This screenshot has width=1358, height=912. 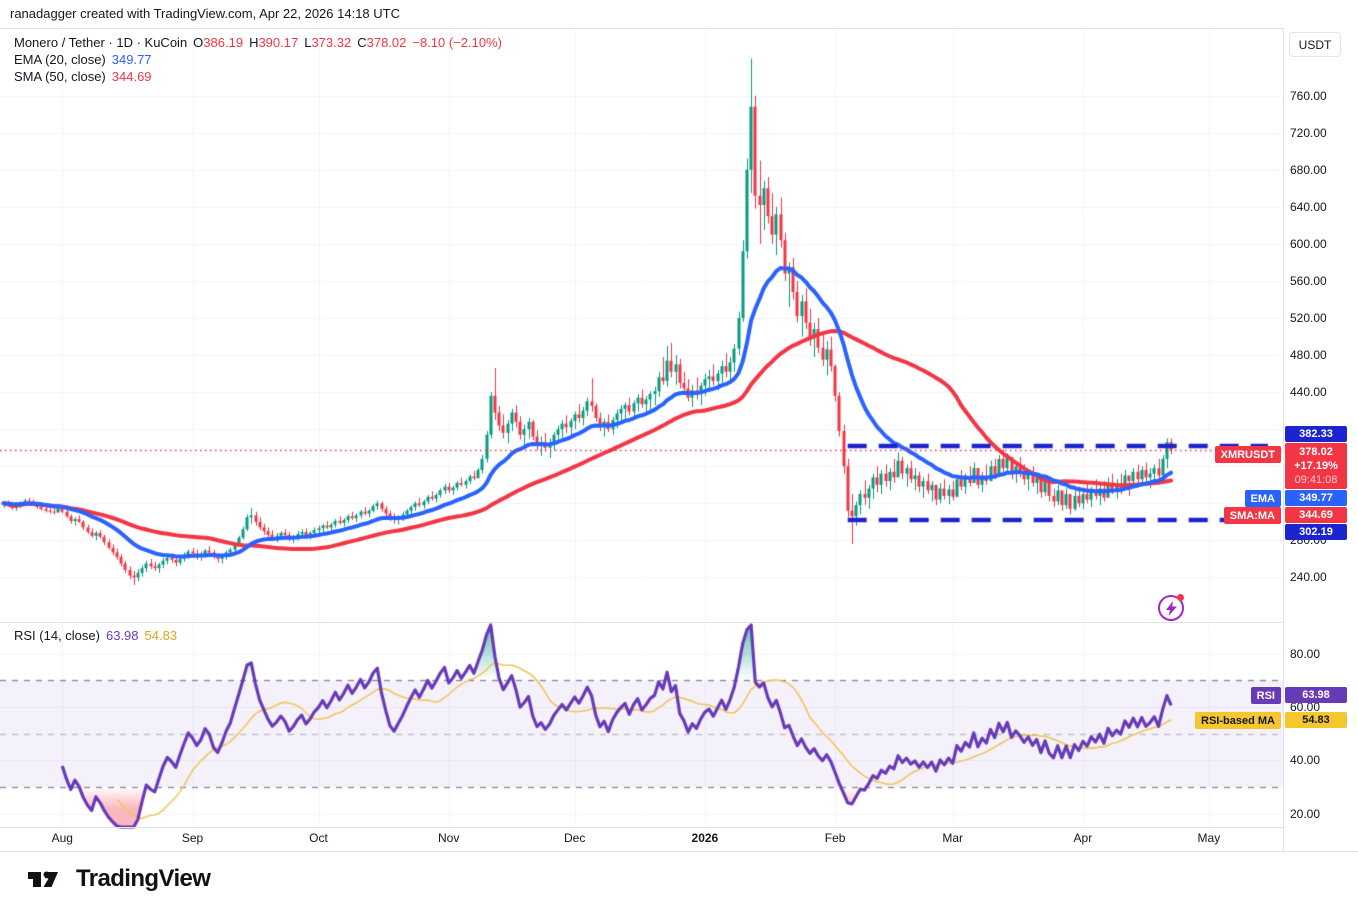 What do you see at coordinates (1308, 95) in the screenshot?
I see `price-axis-label: 760.00` at bounding box center [1308, 95].